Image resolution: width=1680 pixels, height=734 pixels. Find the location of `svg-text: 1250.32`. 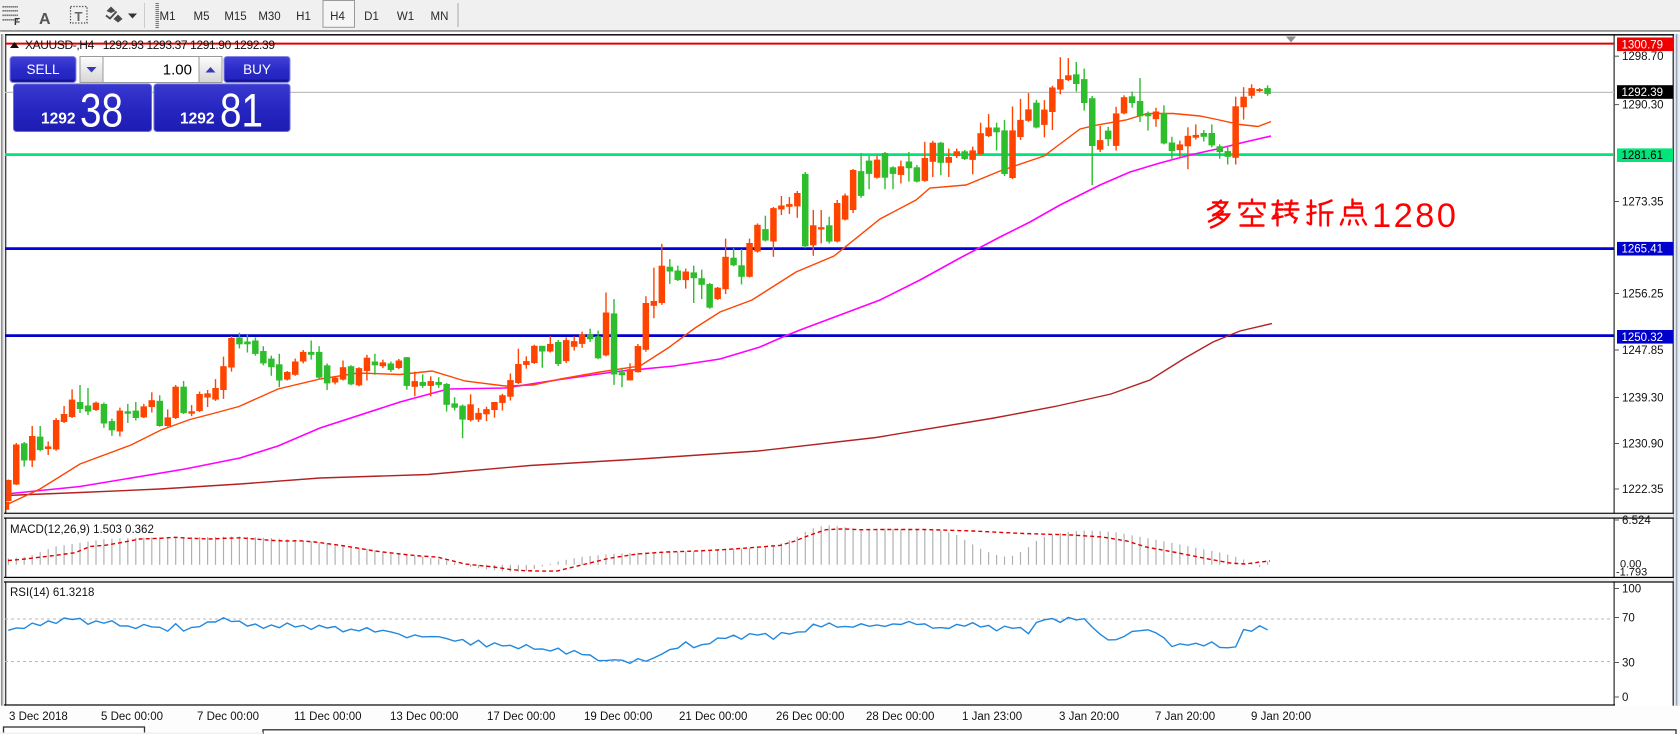

svg-text: 1250.32 is located at coordinates (1643, 338).